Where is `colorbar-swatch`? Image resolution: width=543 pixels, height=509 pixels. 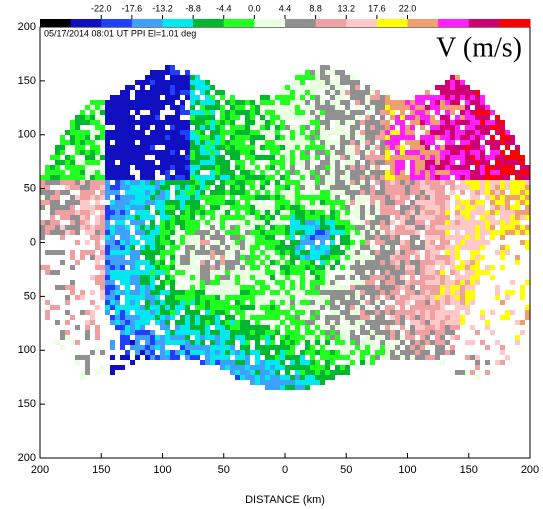
colorbar-swatch is located at coordinates (453, 23).